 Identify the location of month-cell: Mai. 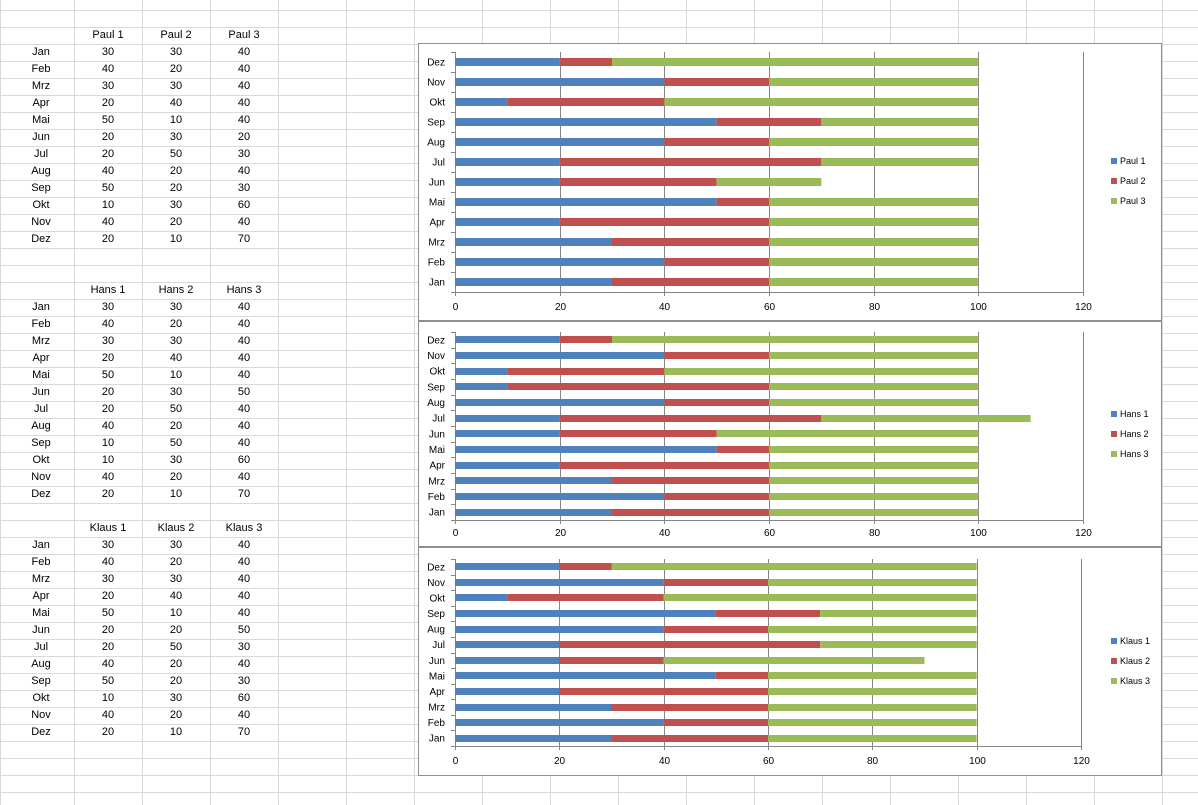
(41, 375).